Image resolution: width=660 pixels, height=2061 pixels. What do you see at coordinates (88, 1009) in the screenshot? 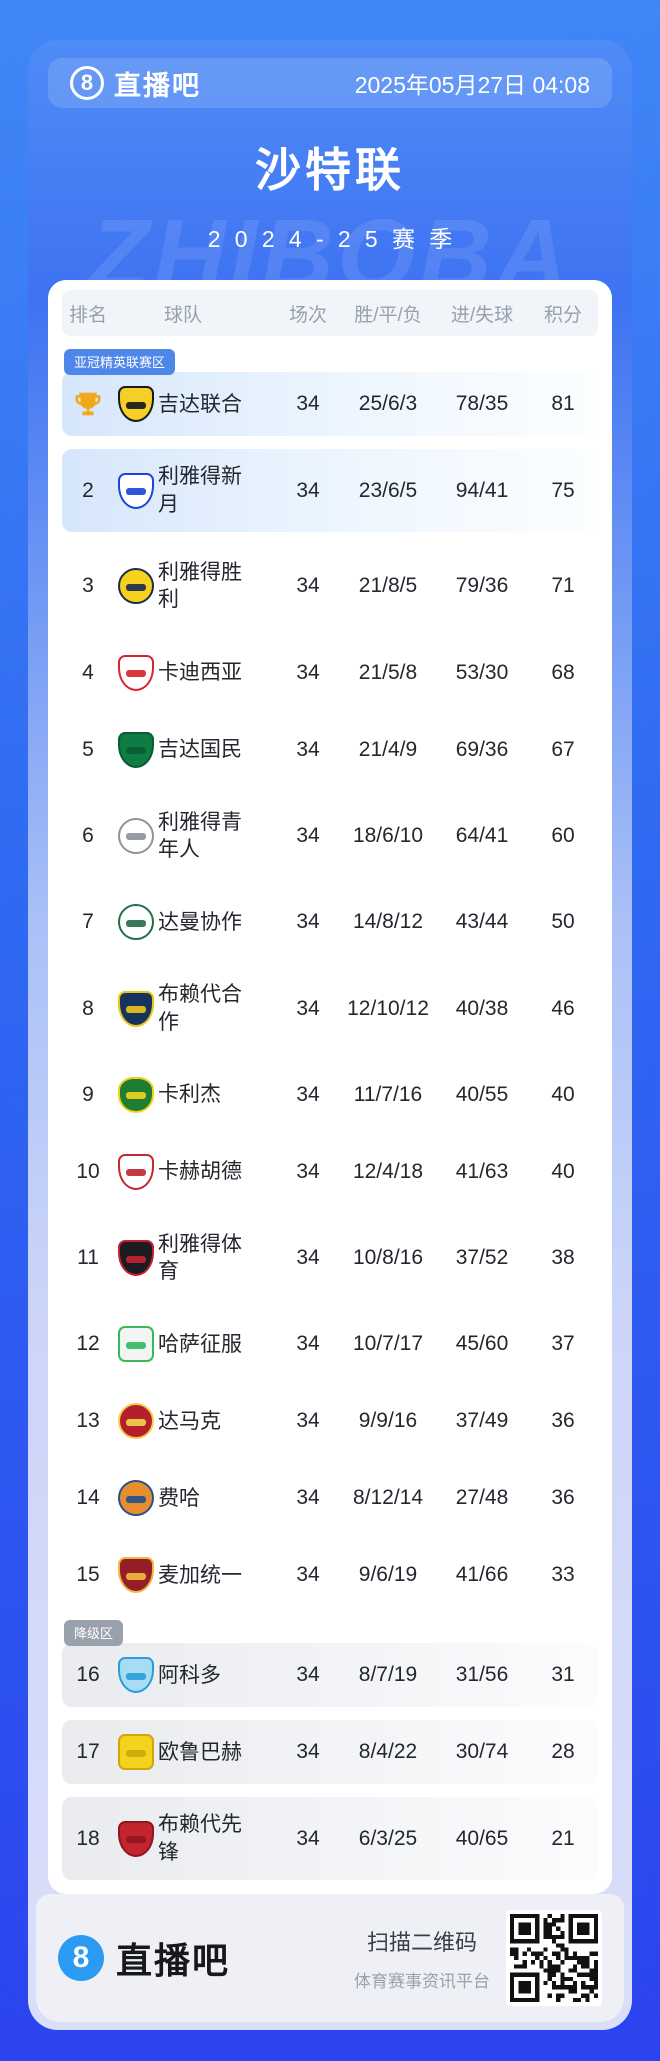
I see `rank-cell: 8` at bounding box center [88, 1009].